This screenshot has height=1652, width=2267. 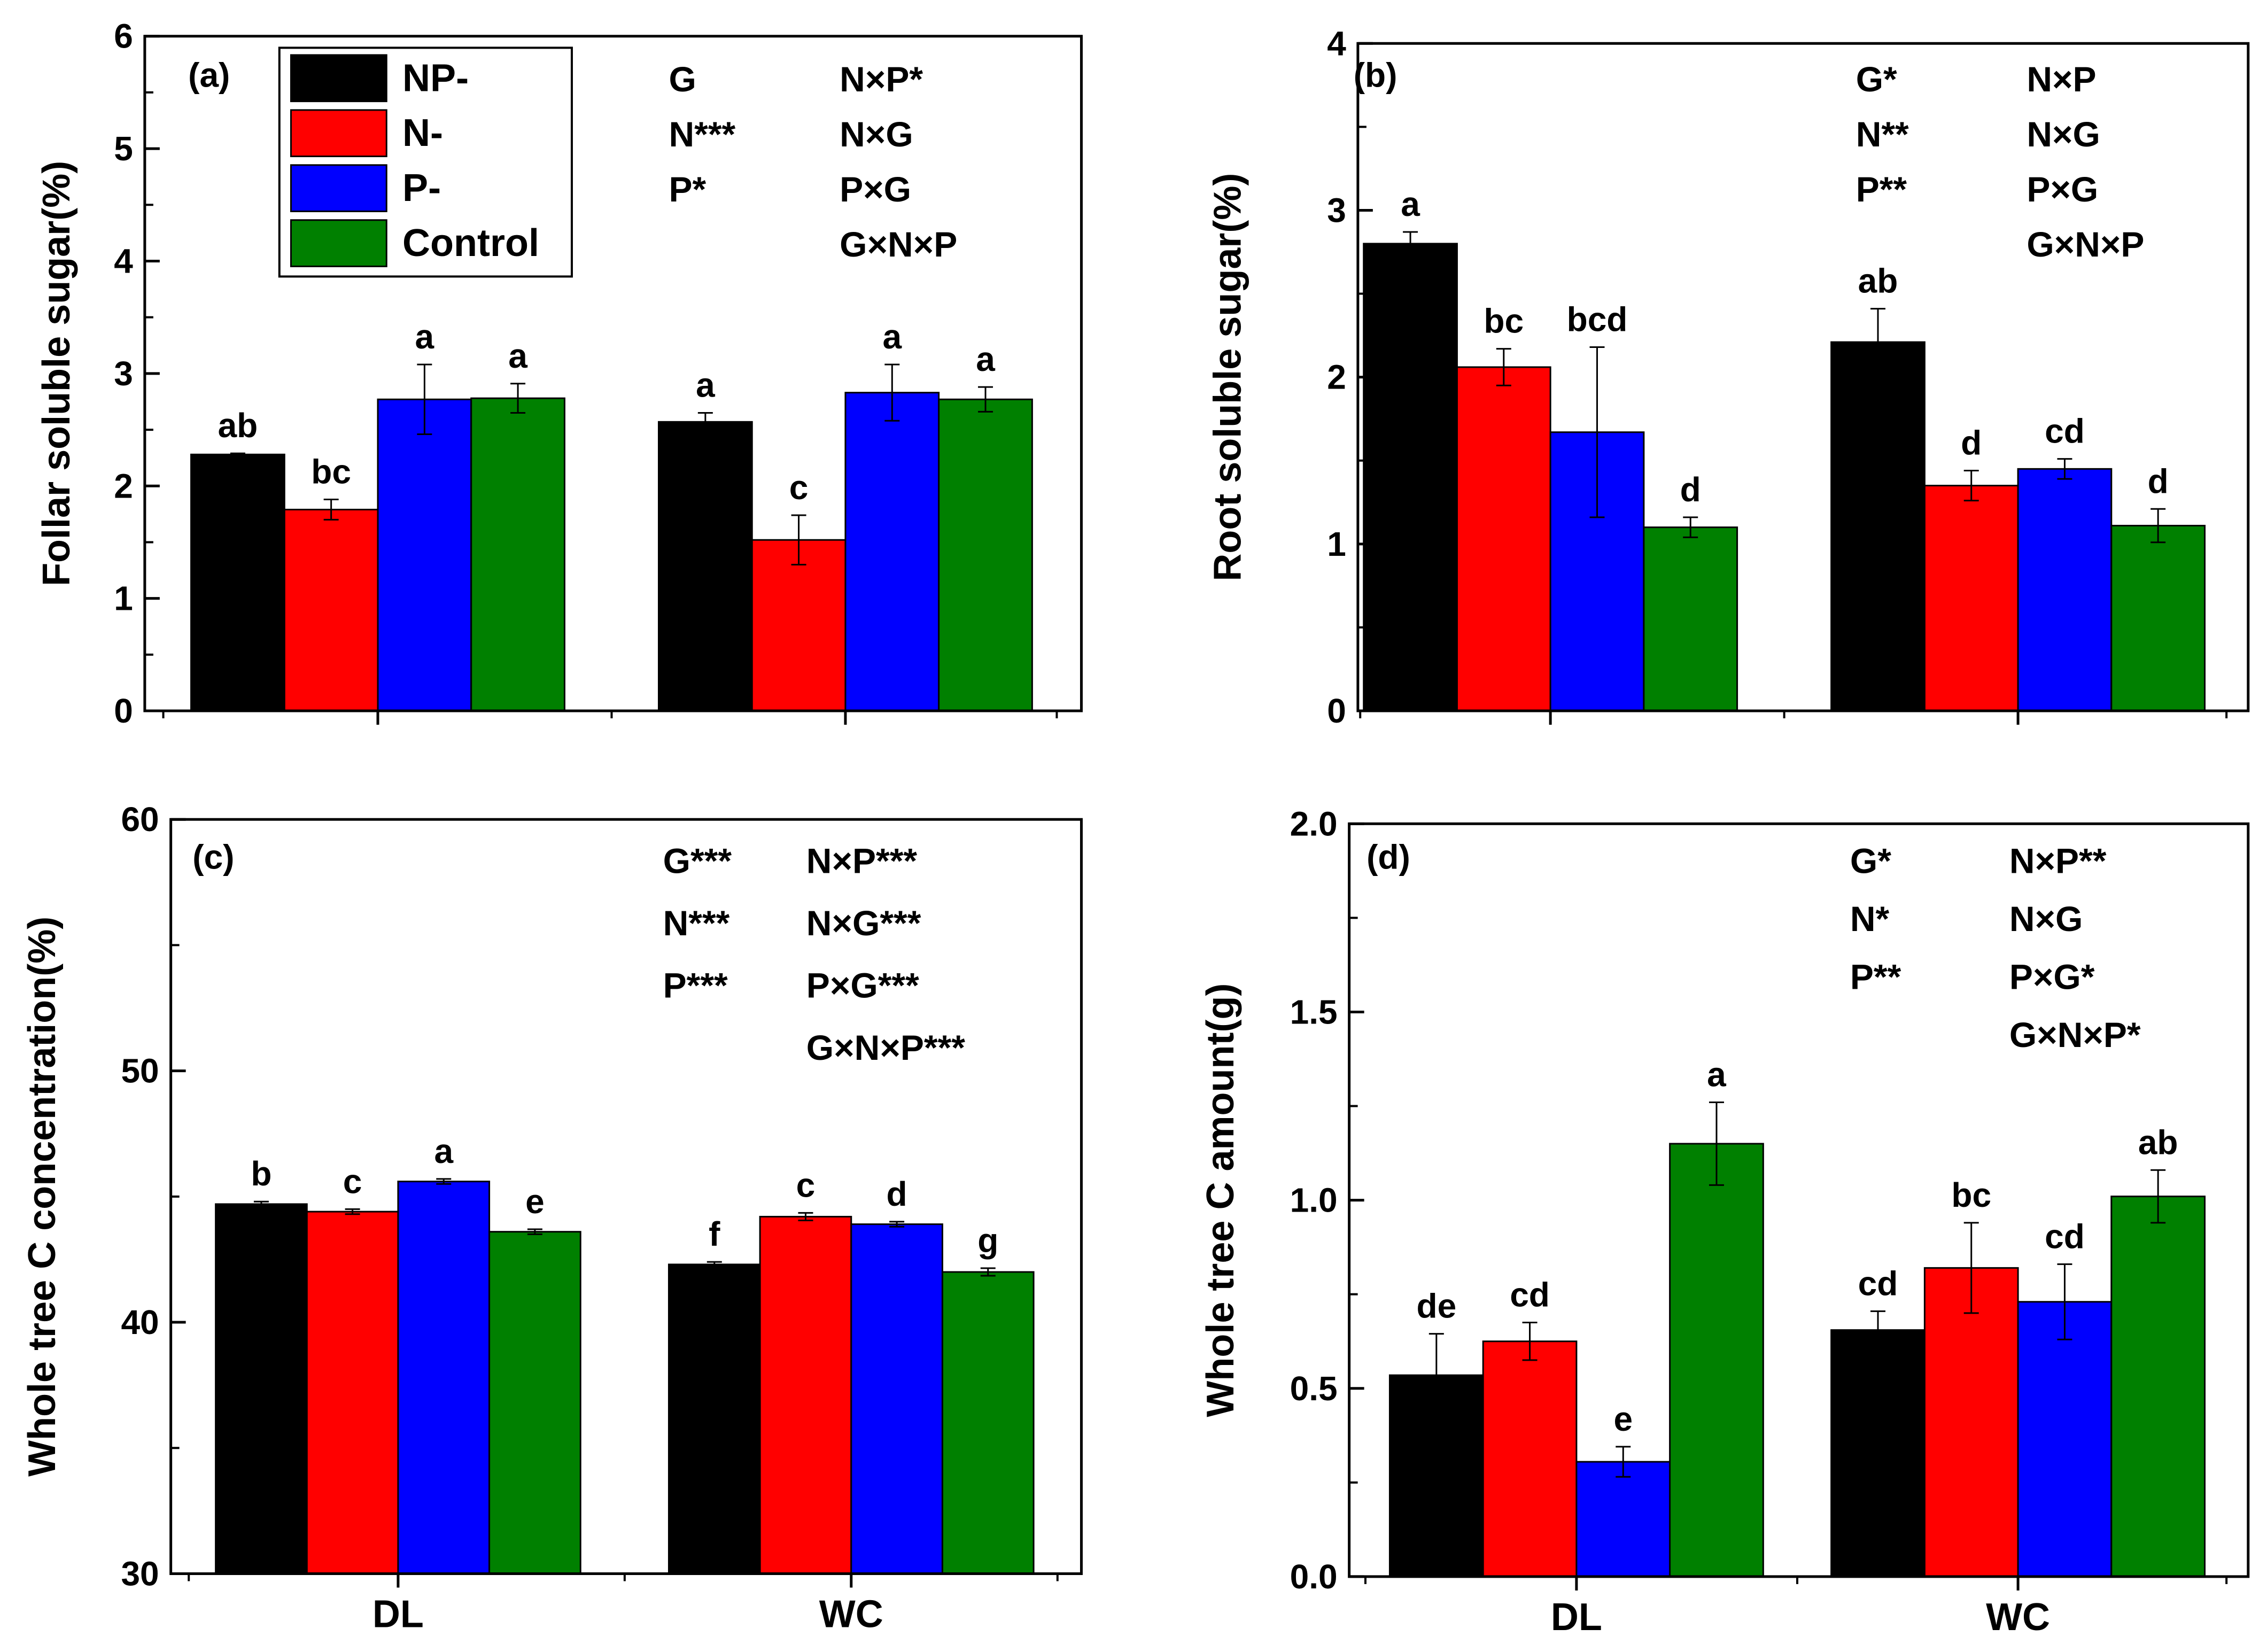 What do you see at coordinates (714, 1234) in the screenshot?
I see `significance-letter: f` at bounding box center [714, 1234].